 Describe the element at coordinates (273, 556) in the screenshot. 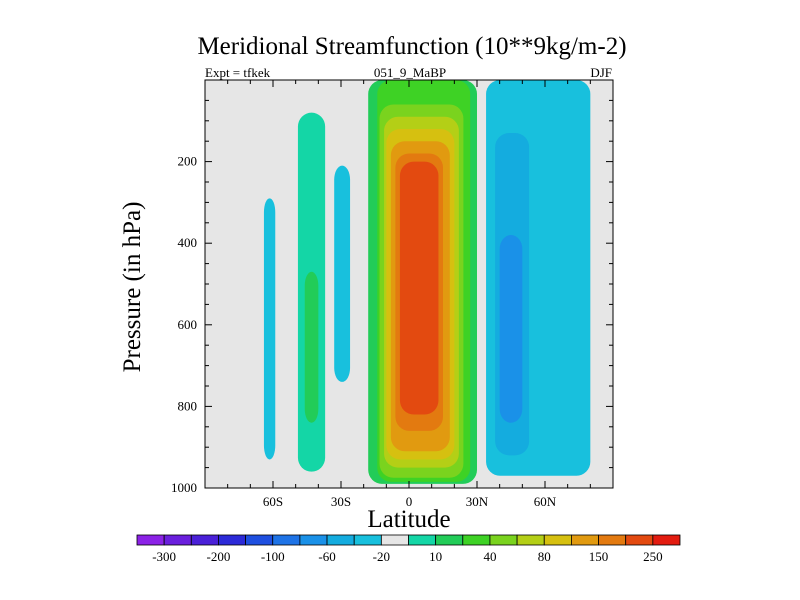

I see `colorbar-label: -100` at that location.